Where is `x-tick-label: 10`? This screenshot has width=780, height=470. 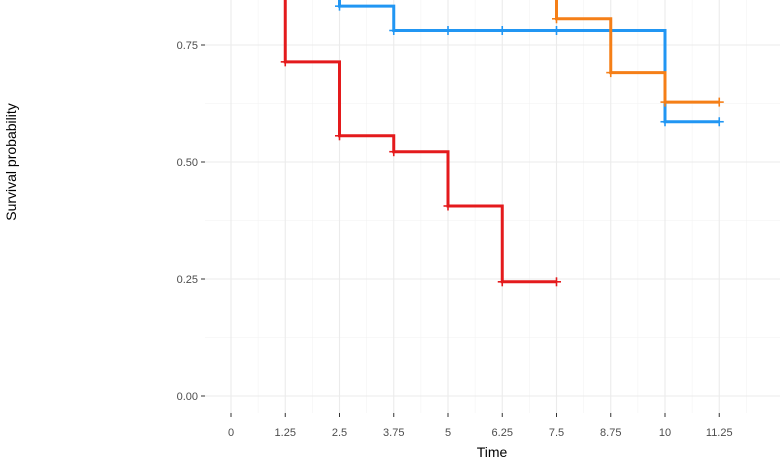 x-tick-label: 10 is located at coordinates (665, 433).